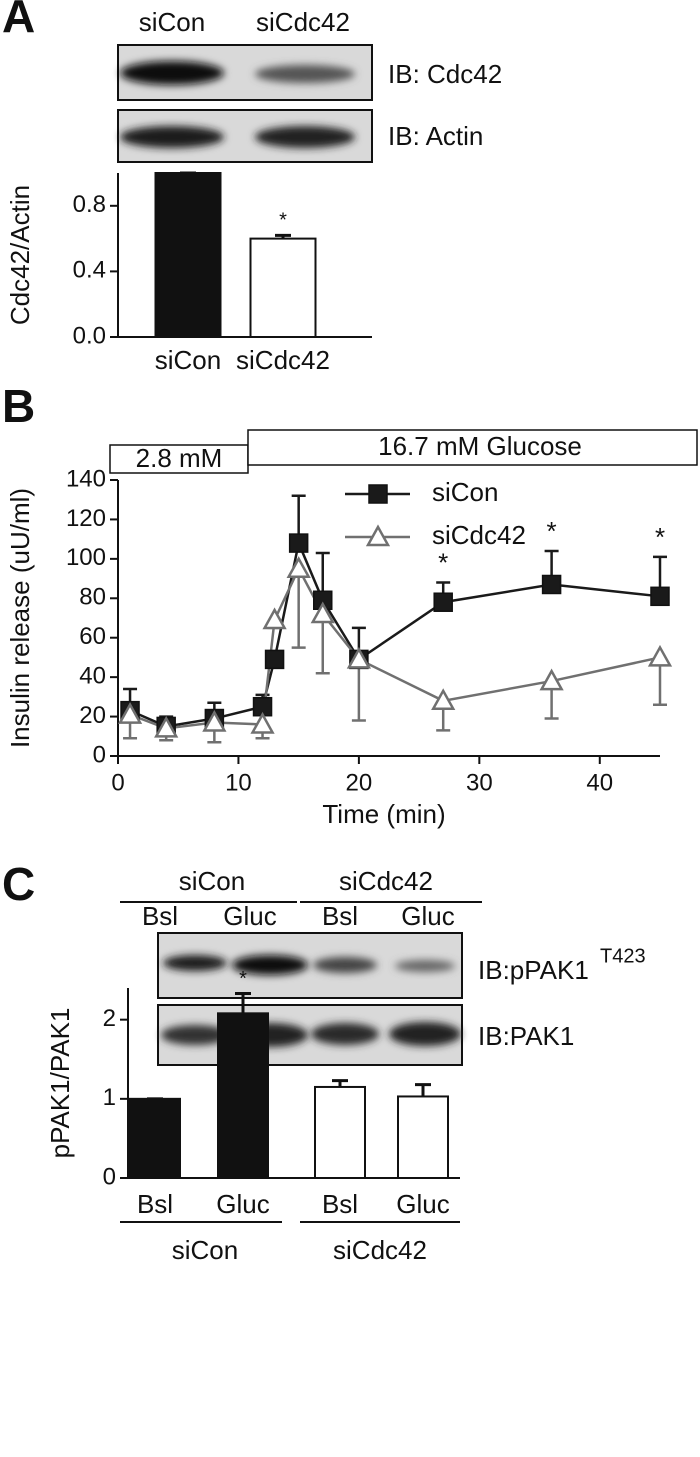  I want to click on legend-label: siCon, so click(465, 492).